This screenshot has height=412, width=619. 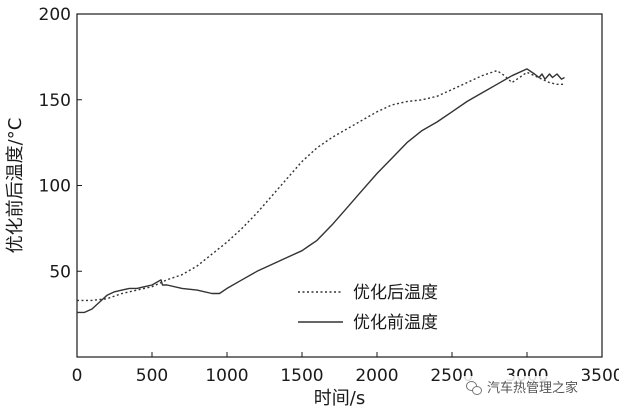 I want to click on legend-label-original: 优化前温度, so click(x=395, y=323).